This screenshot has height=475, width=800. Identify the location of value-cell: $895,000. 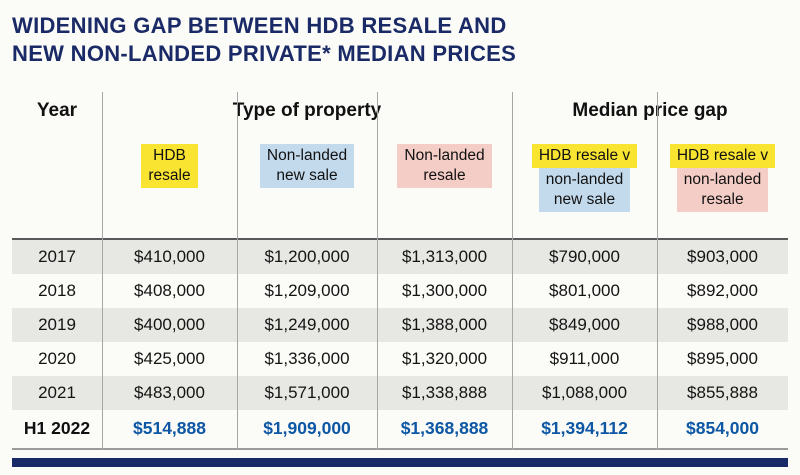
(722, 358).